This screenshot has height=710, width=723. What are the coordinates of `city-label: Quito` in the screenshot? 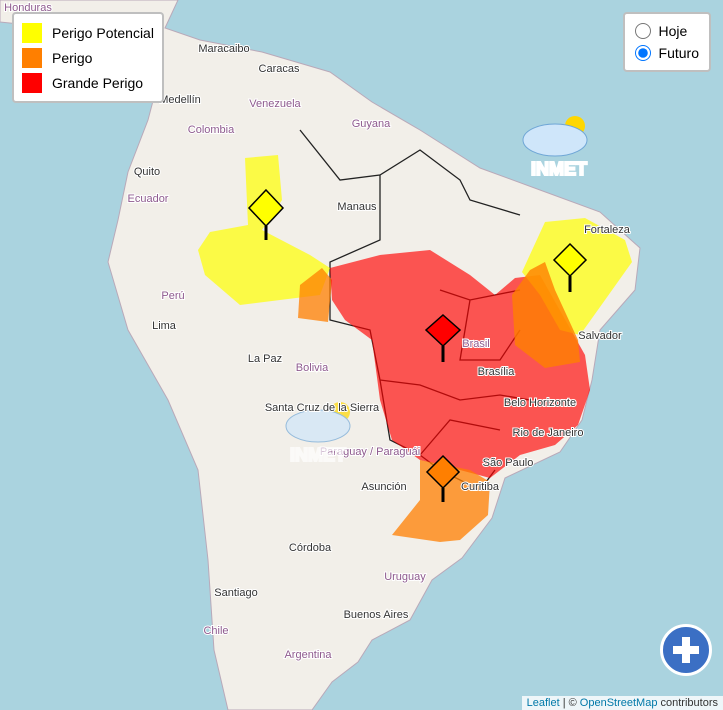 It's located at (147, 172).